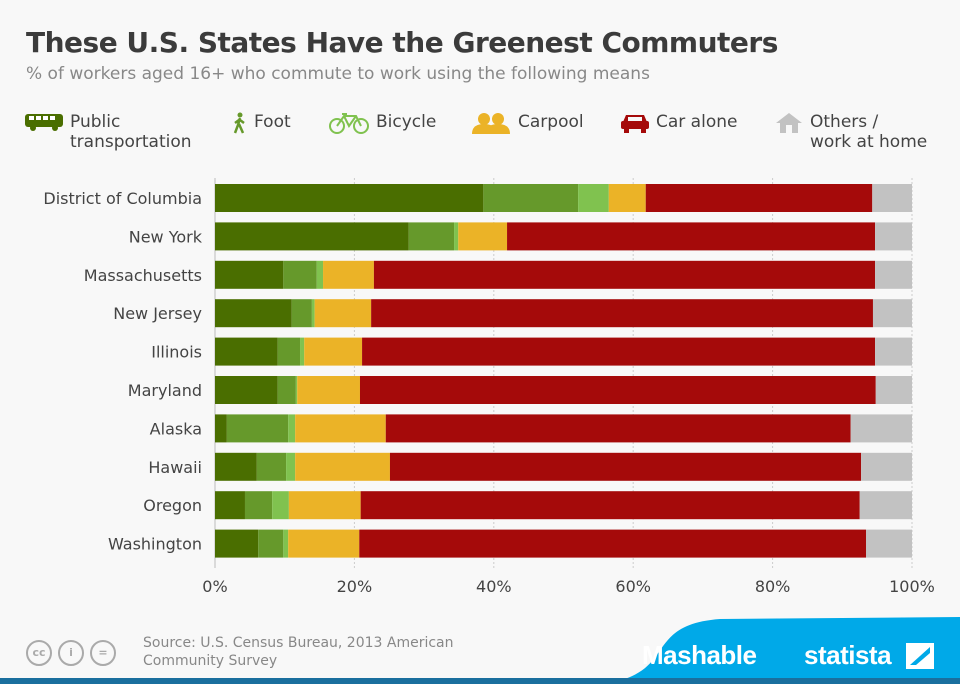 The image size is (960, 684). What do you see at coordinates (166, 236) in the screenshot?
I see `category-label: New York` at bounding box center [166, 236].